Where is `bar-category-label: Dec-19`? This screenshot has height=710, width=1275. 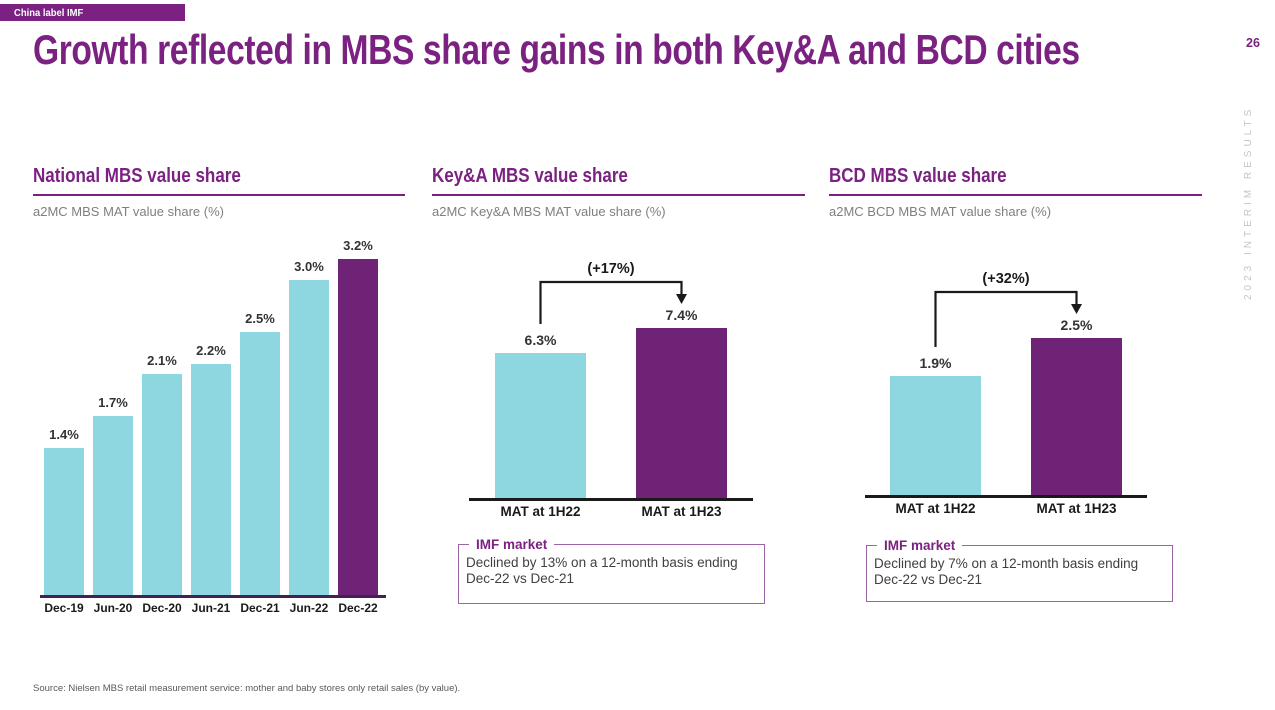
bar-category-label: Dec-19 is located at coordinates (64, 608).